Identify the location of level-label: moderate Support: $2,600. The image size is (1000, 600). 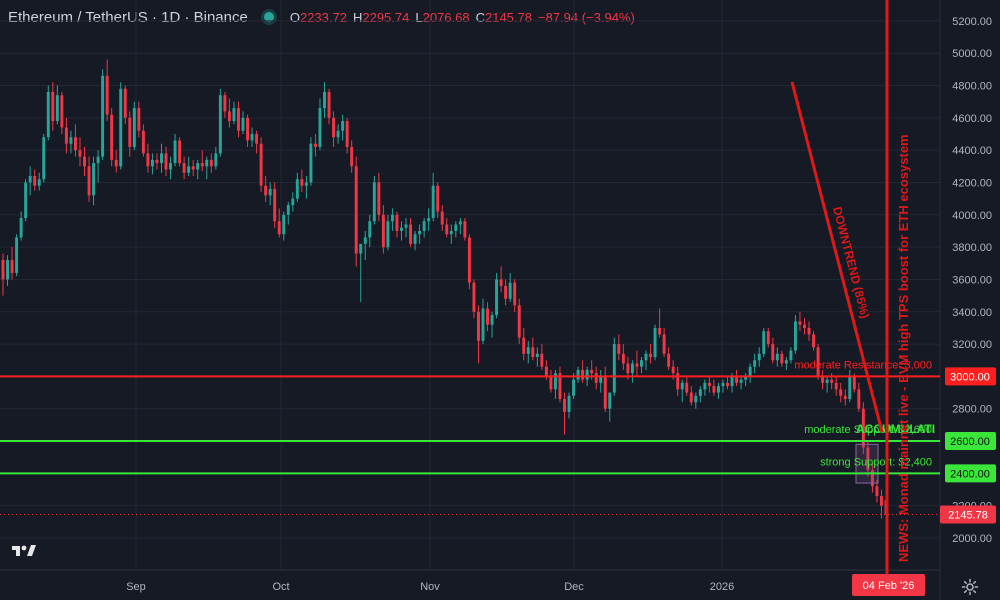
(868, 430).